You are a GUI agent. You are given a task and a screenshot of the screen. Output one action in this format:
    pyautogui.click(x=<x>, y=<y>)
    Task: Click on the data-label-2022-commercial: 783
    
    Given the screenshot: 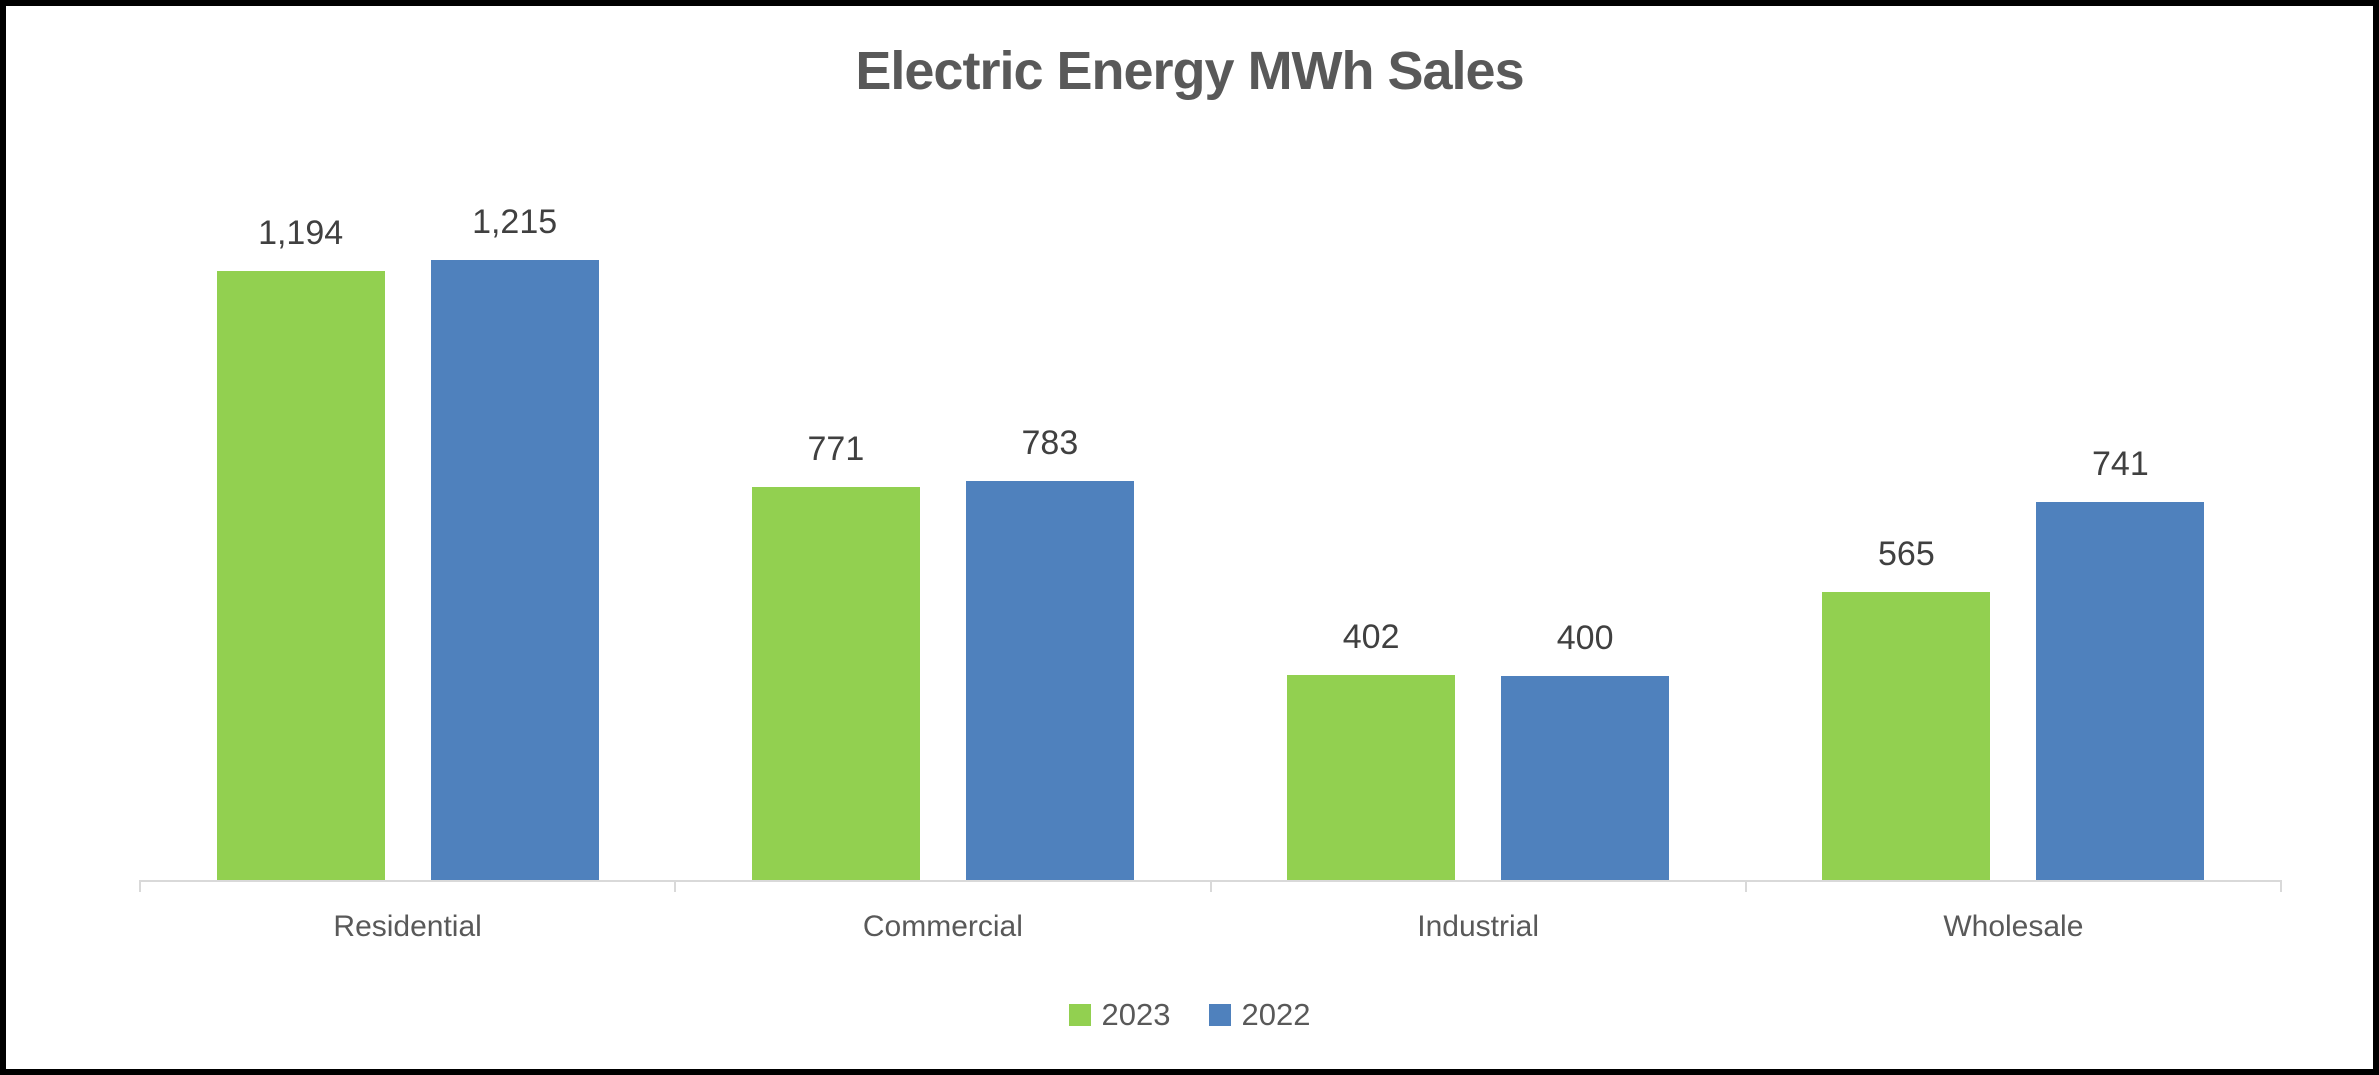 What is the action you would take?
    pyautogui.click(x=1050, y=443)
    